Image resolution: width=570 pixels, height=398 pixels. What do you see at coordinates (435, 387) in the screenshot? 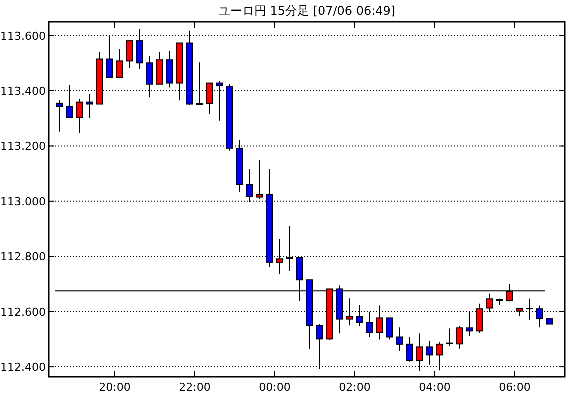
I see `x-tick-label: 04:00` at bounding box center [435, 387].